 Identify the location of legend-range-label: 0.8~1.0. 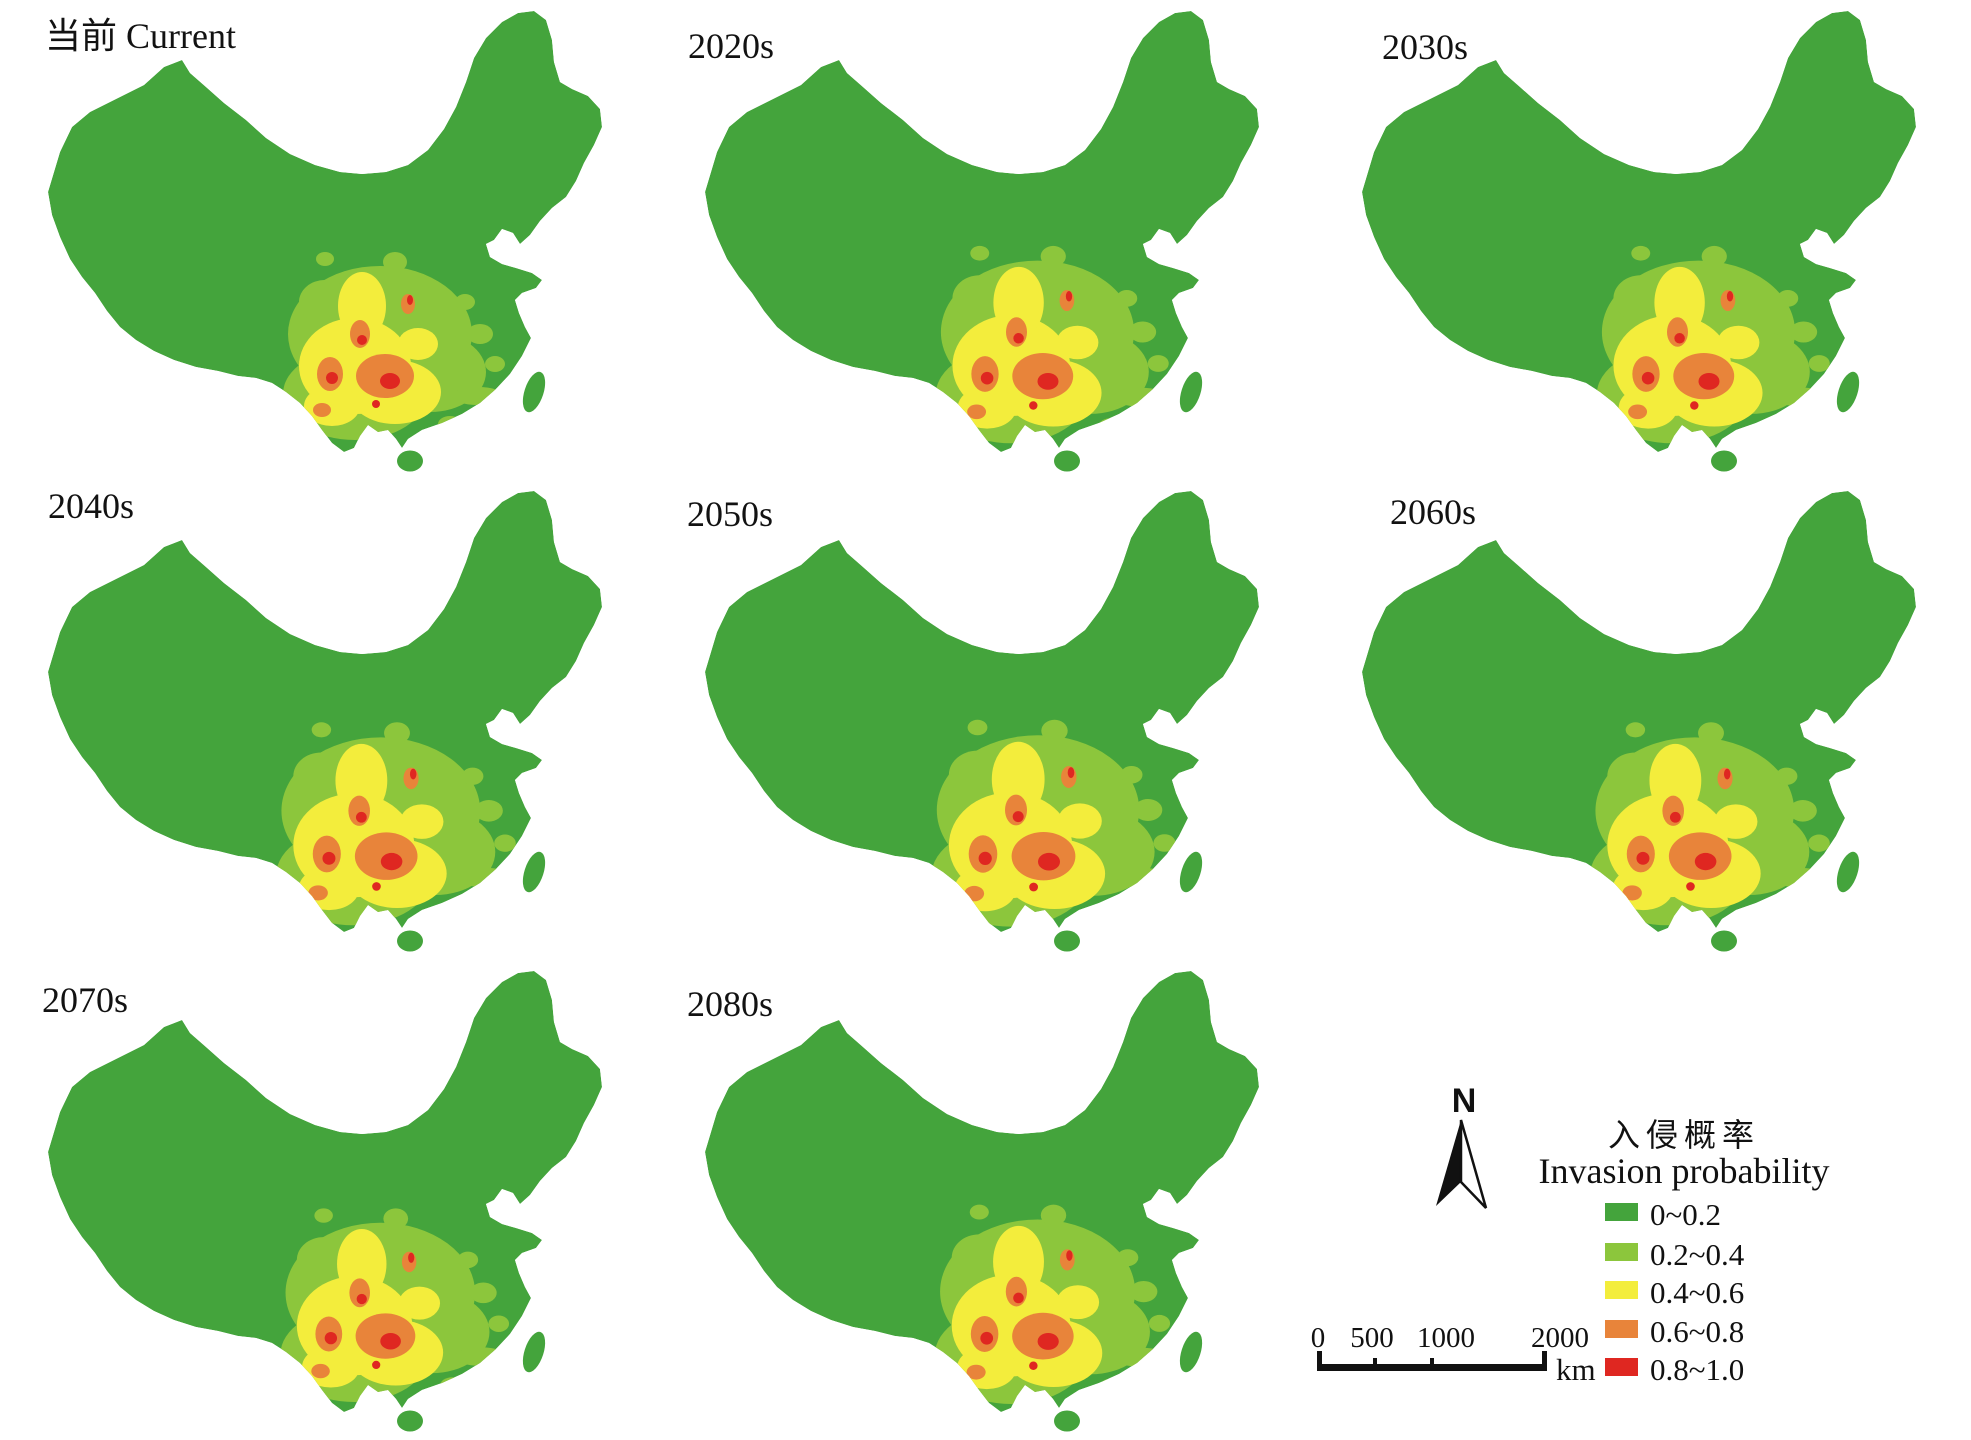
(1697, 1369).